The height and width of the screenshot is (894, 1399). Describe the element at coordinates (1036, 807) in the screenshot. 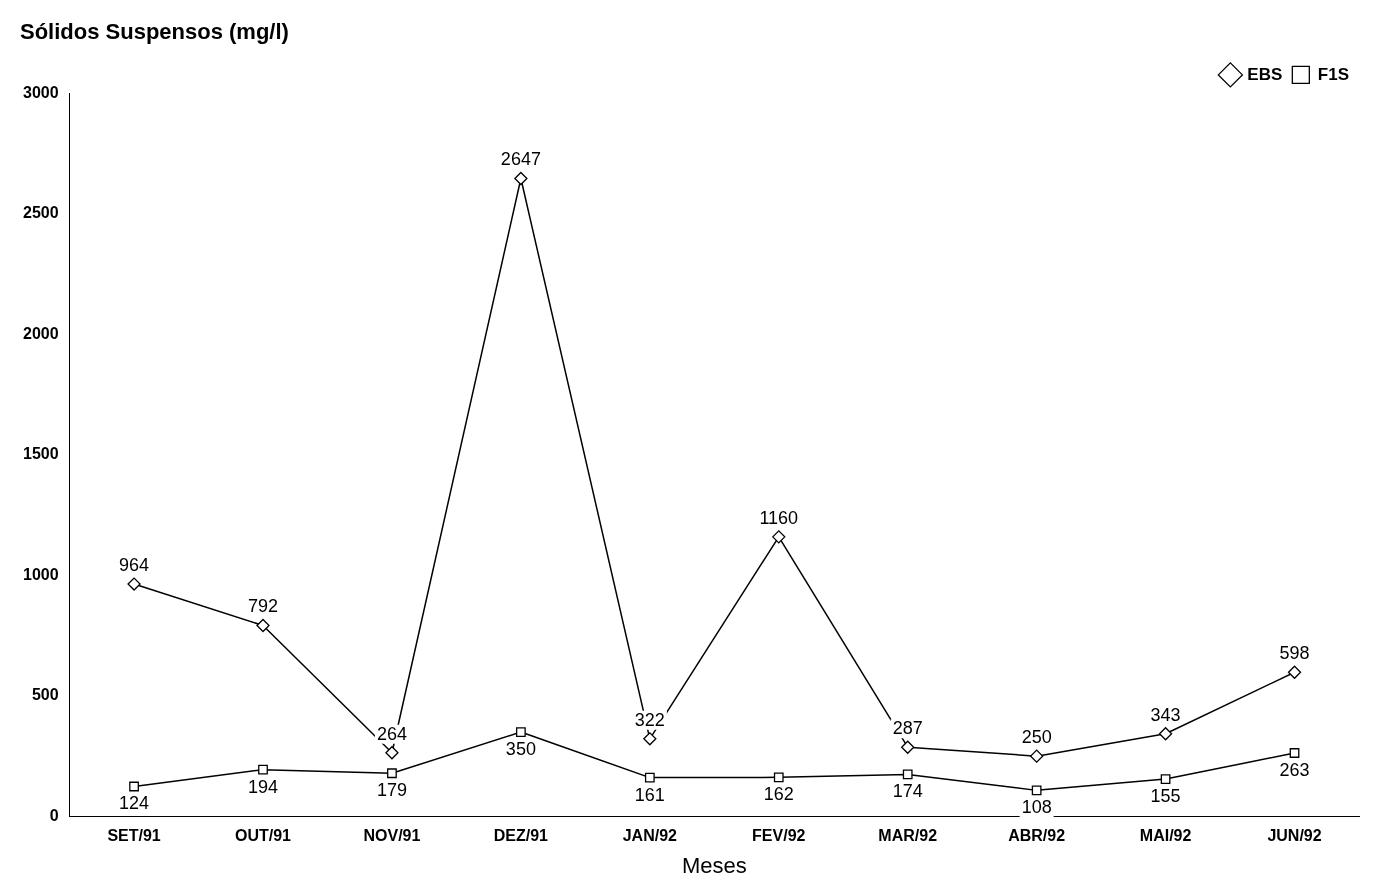

I see `data-label: 108` at that location.